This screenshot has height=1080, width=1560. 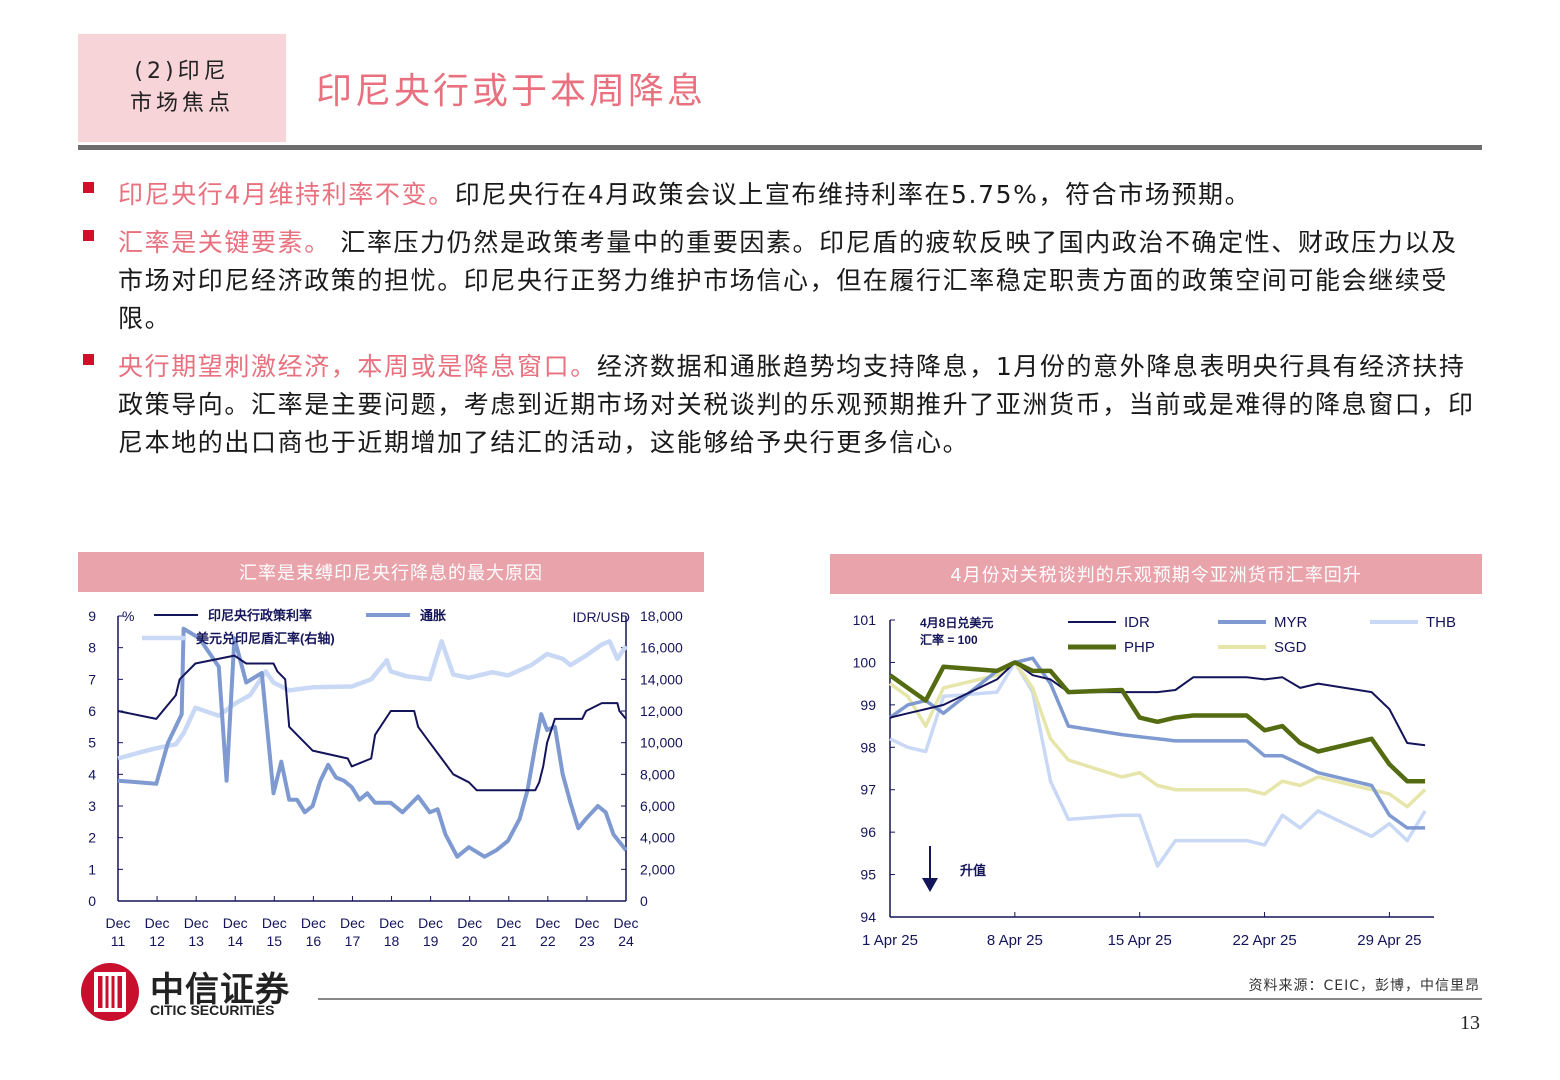 What do you see at coordinates (1137, 622) in the screenshot?
I see `chart2-legend-label: IDR` at bounding box center [1137, 622].